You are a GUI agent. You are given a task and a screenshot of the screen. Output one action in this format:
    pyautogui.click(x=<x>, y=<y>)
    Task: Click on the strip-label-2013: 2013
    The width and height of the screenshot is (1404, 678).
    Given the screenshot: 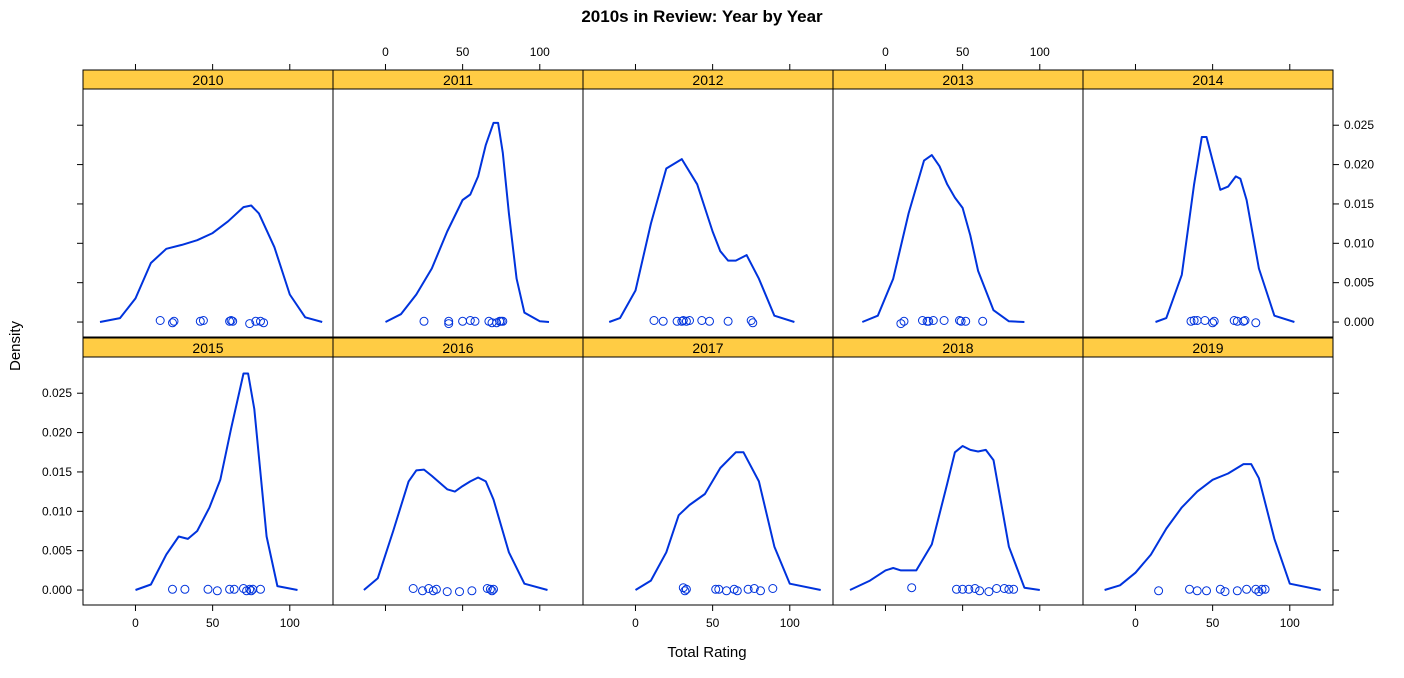 What is the action you would take?
    pyautogui.click(x=957, y=80)
    